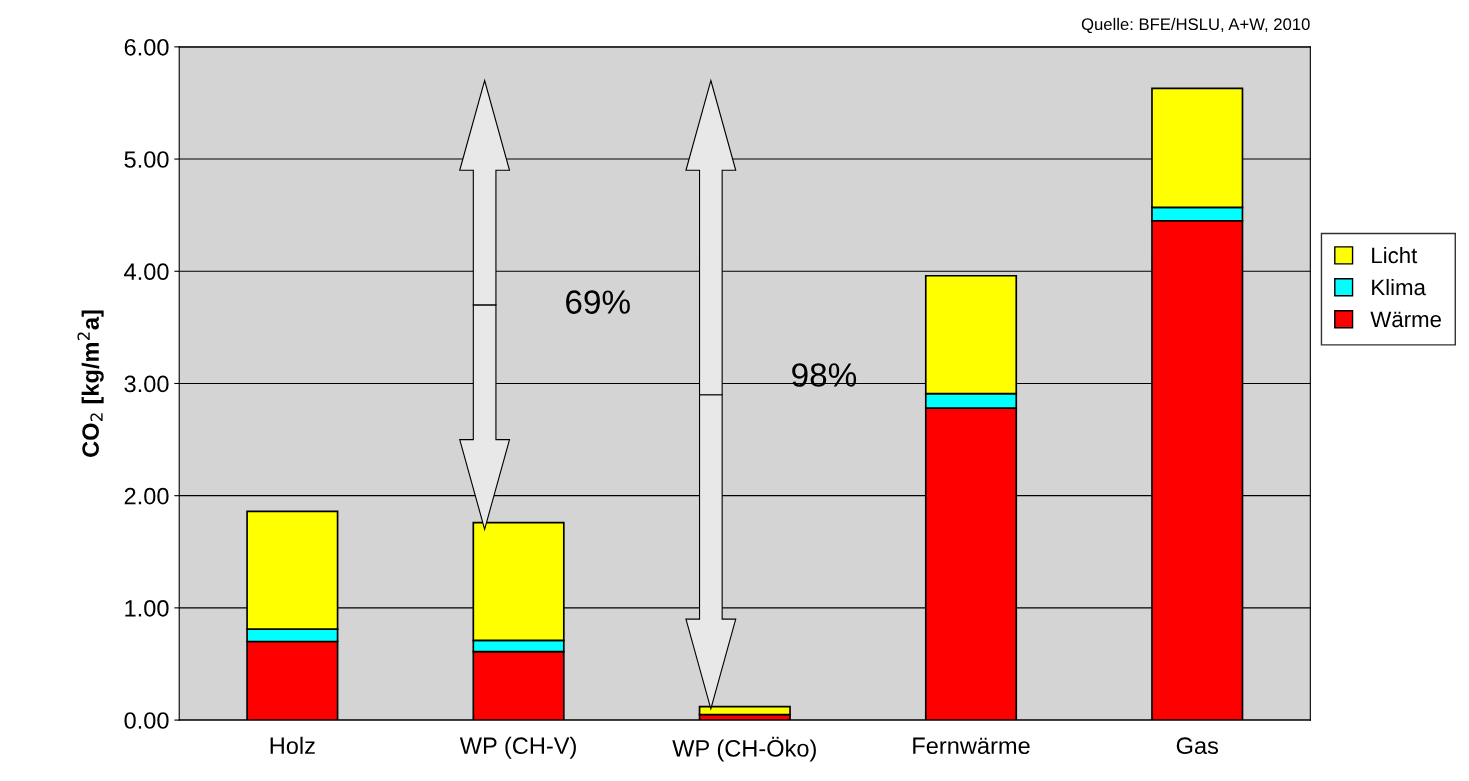 The image size is (1469, 781). Describe the element at coordinates (1395, 255) in the screenshot. I see `legend-label: Licht` at that location.